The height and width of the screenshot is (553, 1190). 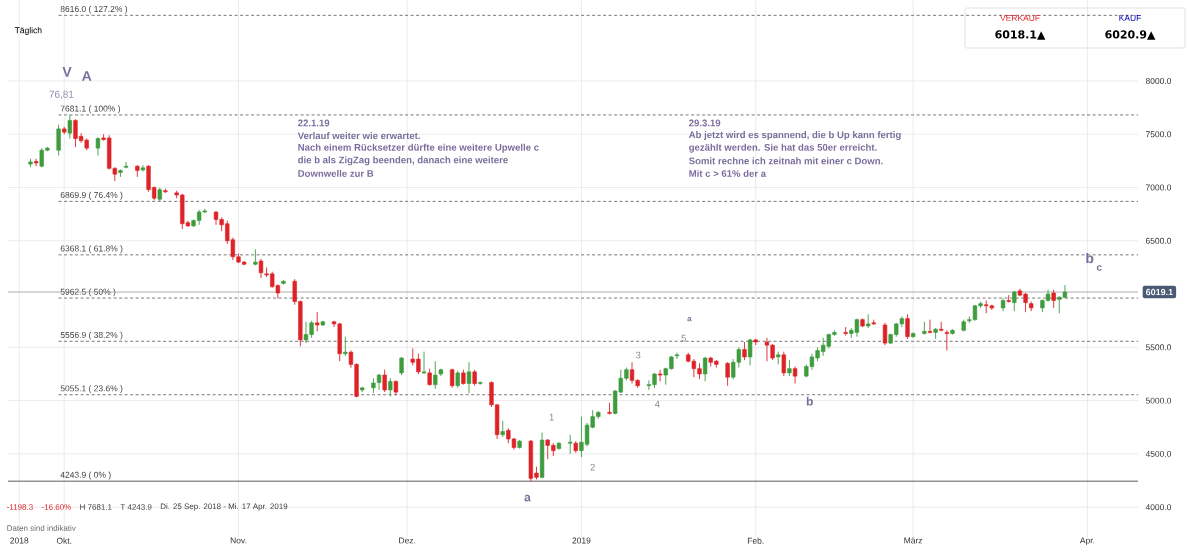 What do you see at coordinates (358, 136) in the screenshot?
I see `annotation: Verlauf weiter wie erwartet.` at bounding box center [358, 136].